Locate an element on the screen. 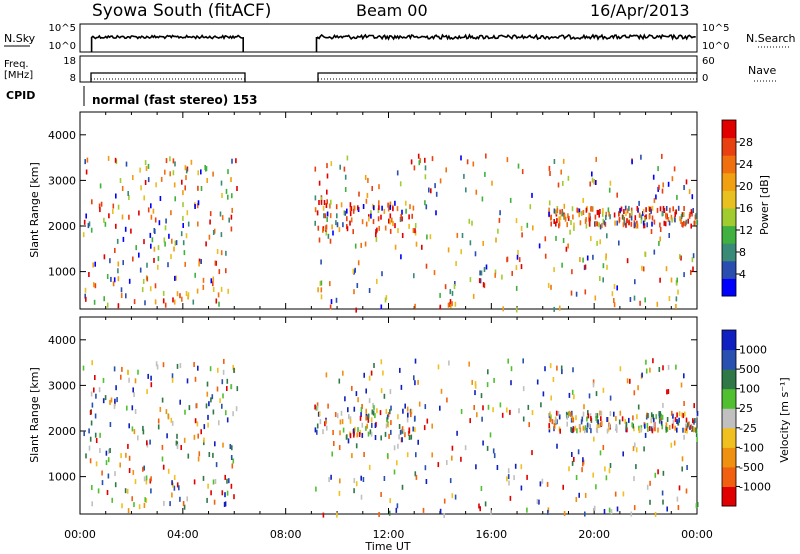 Image resolution: width=800 pixels, height=554 pixels. freq-right-tick-bottom: 0 is located at coordinates (705, 78).